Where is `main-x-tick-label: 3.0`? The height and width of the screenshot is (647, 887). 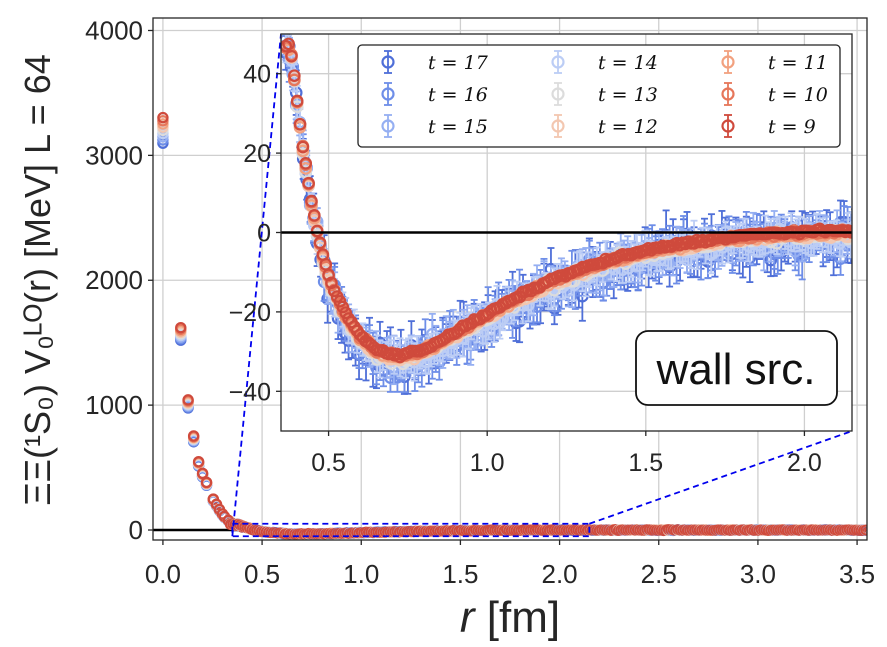 main-x-tick-label: 3.0 is located at coordinates (758, 574).